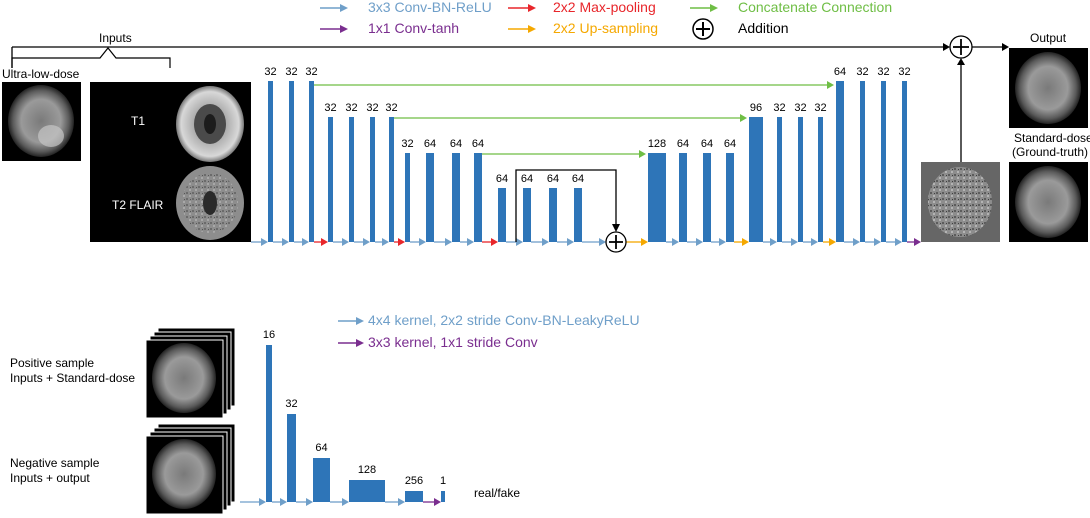 The image size is (1090, 518). What do you see at coordinates (453, 342) in the screenshot?
I see `disc-legend-final-label: 3x3 kernel, 1x1 stride Conv` at bounding box center [453, 342].